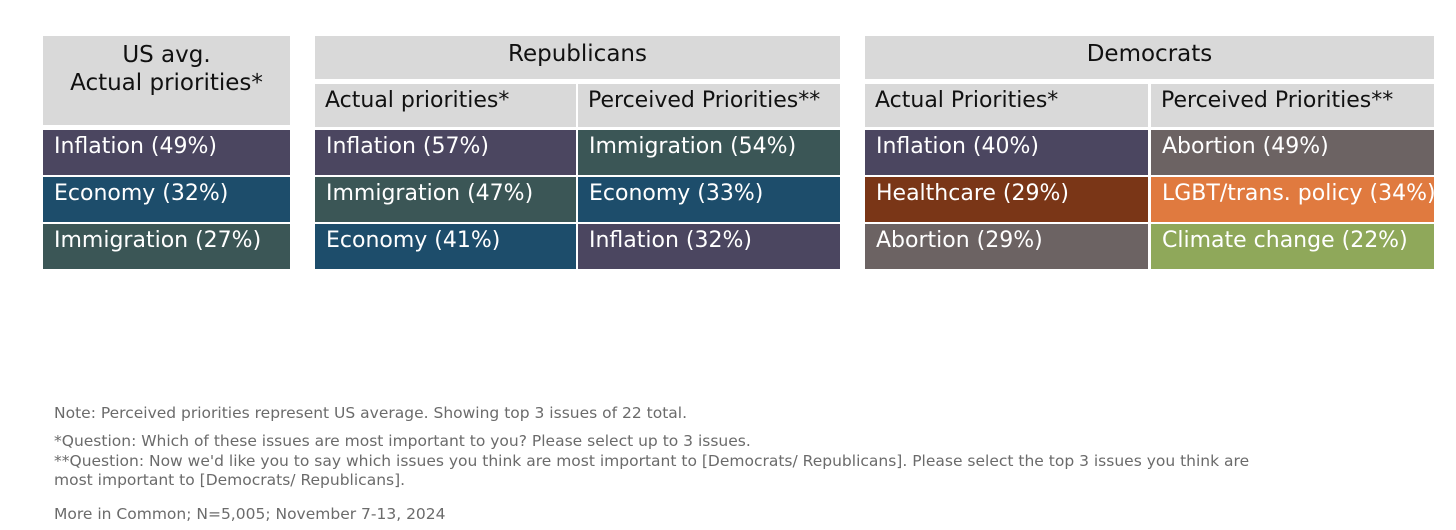 The width and height of the screenshot is (1456, 530). I want to click on us-avg-cell-3: Immigration (27%), so click(166, 246).